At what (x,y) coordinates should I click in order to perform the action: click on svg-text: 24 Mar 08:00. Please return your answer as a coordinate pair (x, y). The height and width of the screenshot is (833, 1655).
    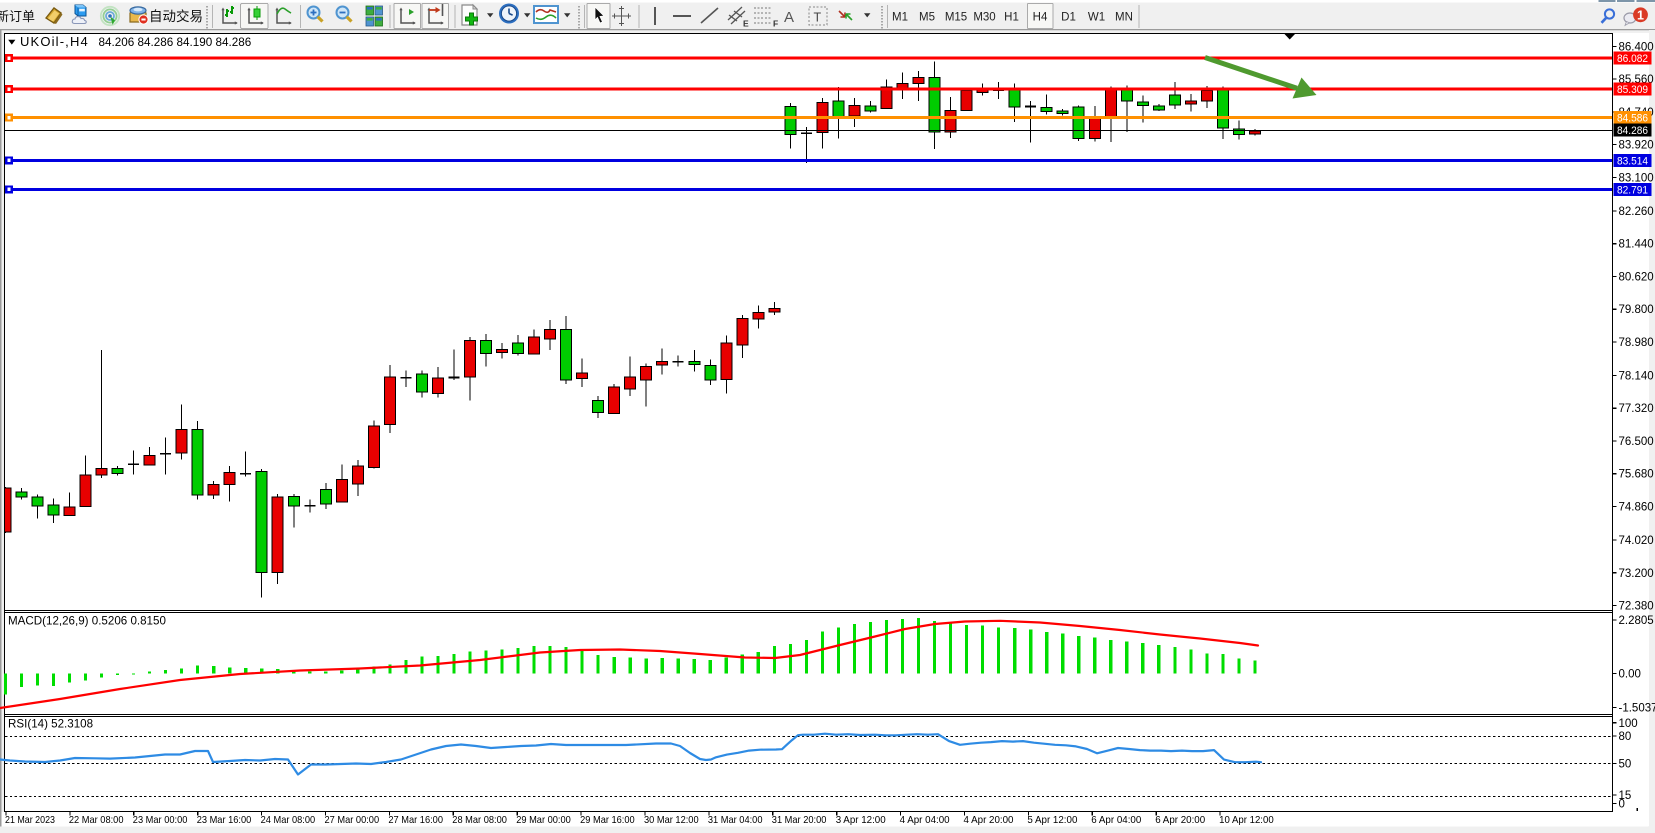
    Looking at the image, I should click on (288, 820).